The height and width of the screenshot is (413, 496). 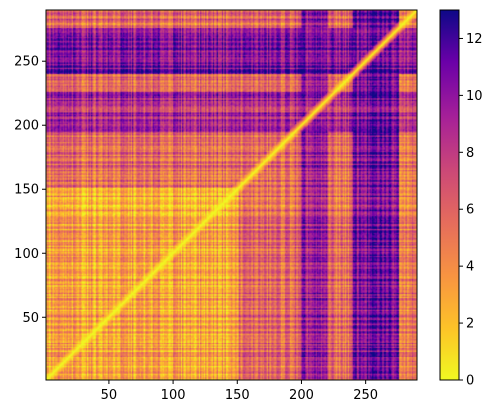 I want to click on x-tick-label: 100, so click(x=173, y=395).